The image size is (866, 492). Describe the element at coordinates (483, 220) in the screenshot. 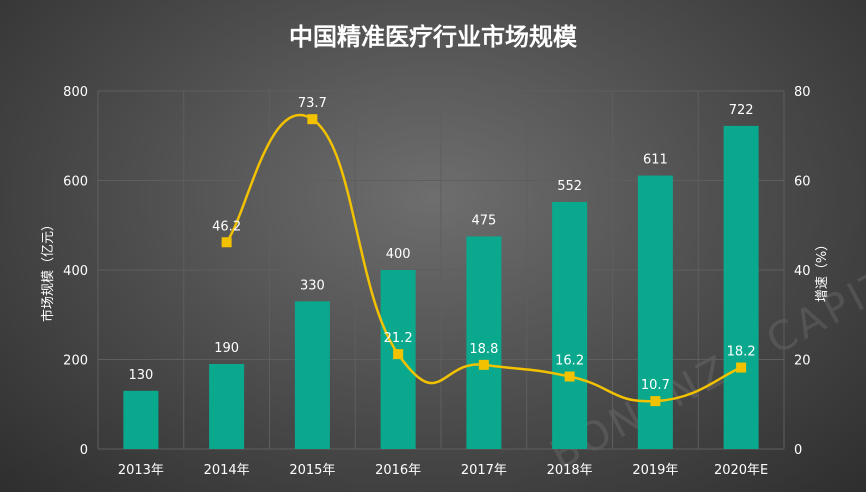

I see `bar-value-label: 475` at that location.